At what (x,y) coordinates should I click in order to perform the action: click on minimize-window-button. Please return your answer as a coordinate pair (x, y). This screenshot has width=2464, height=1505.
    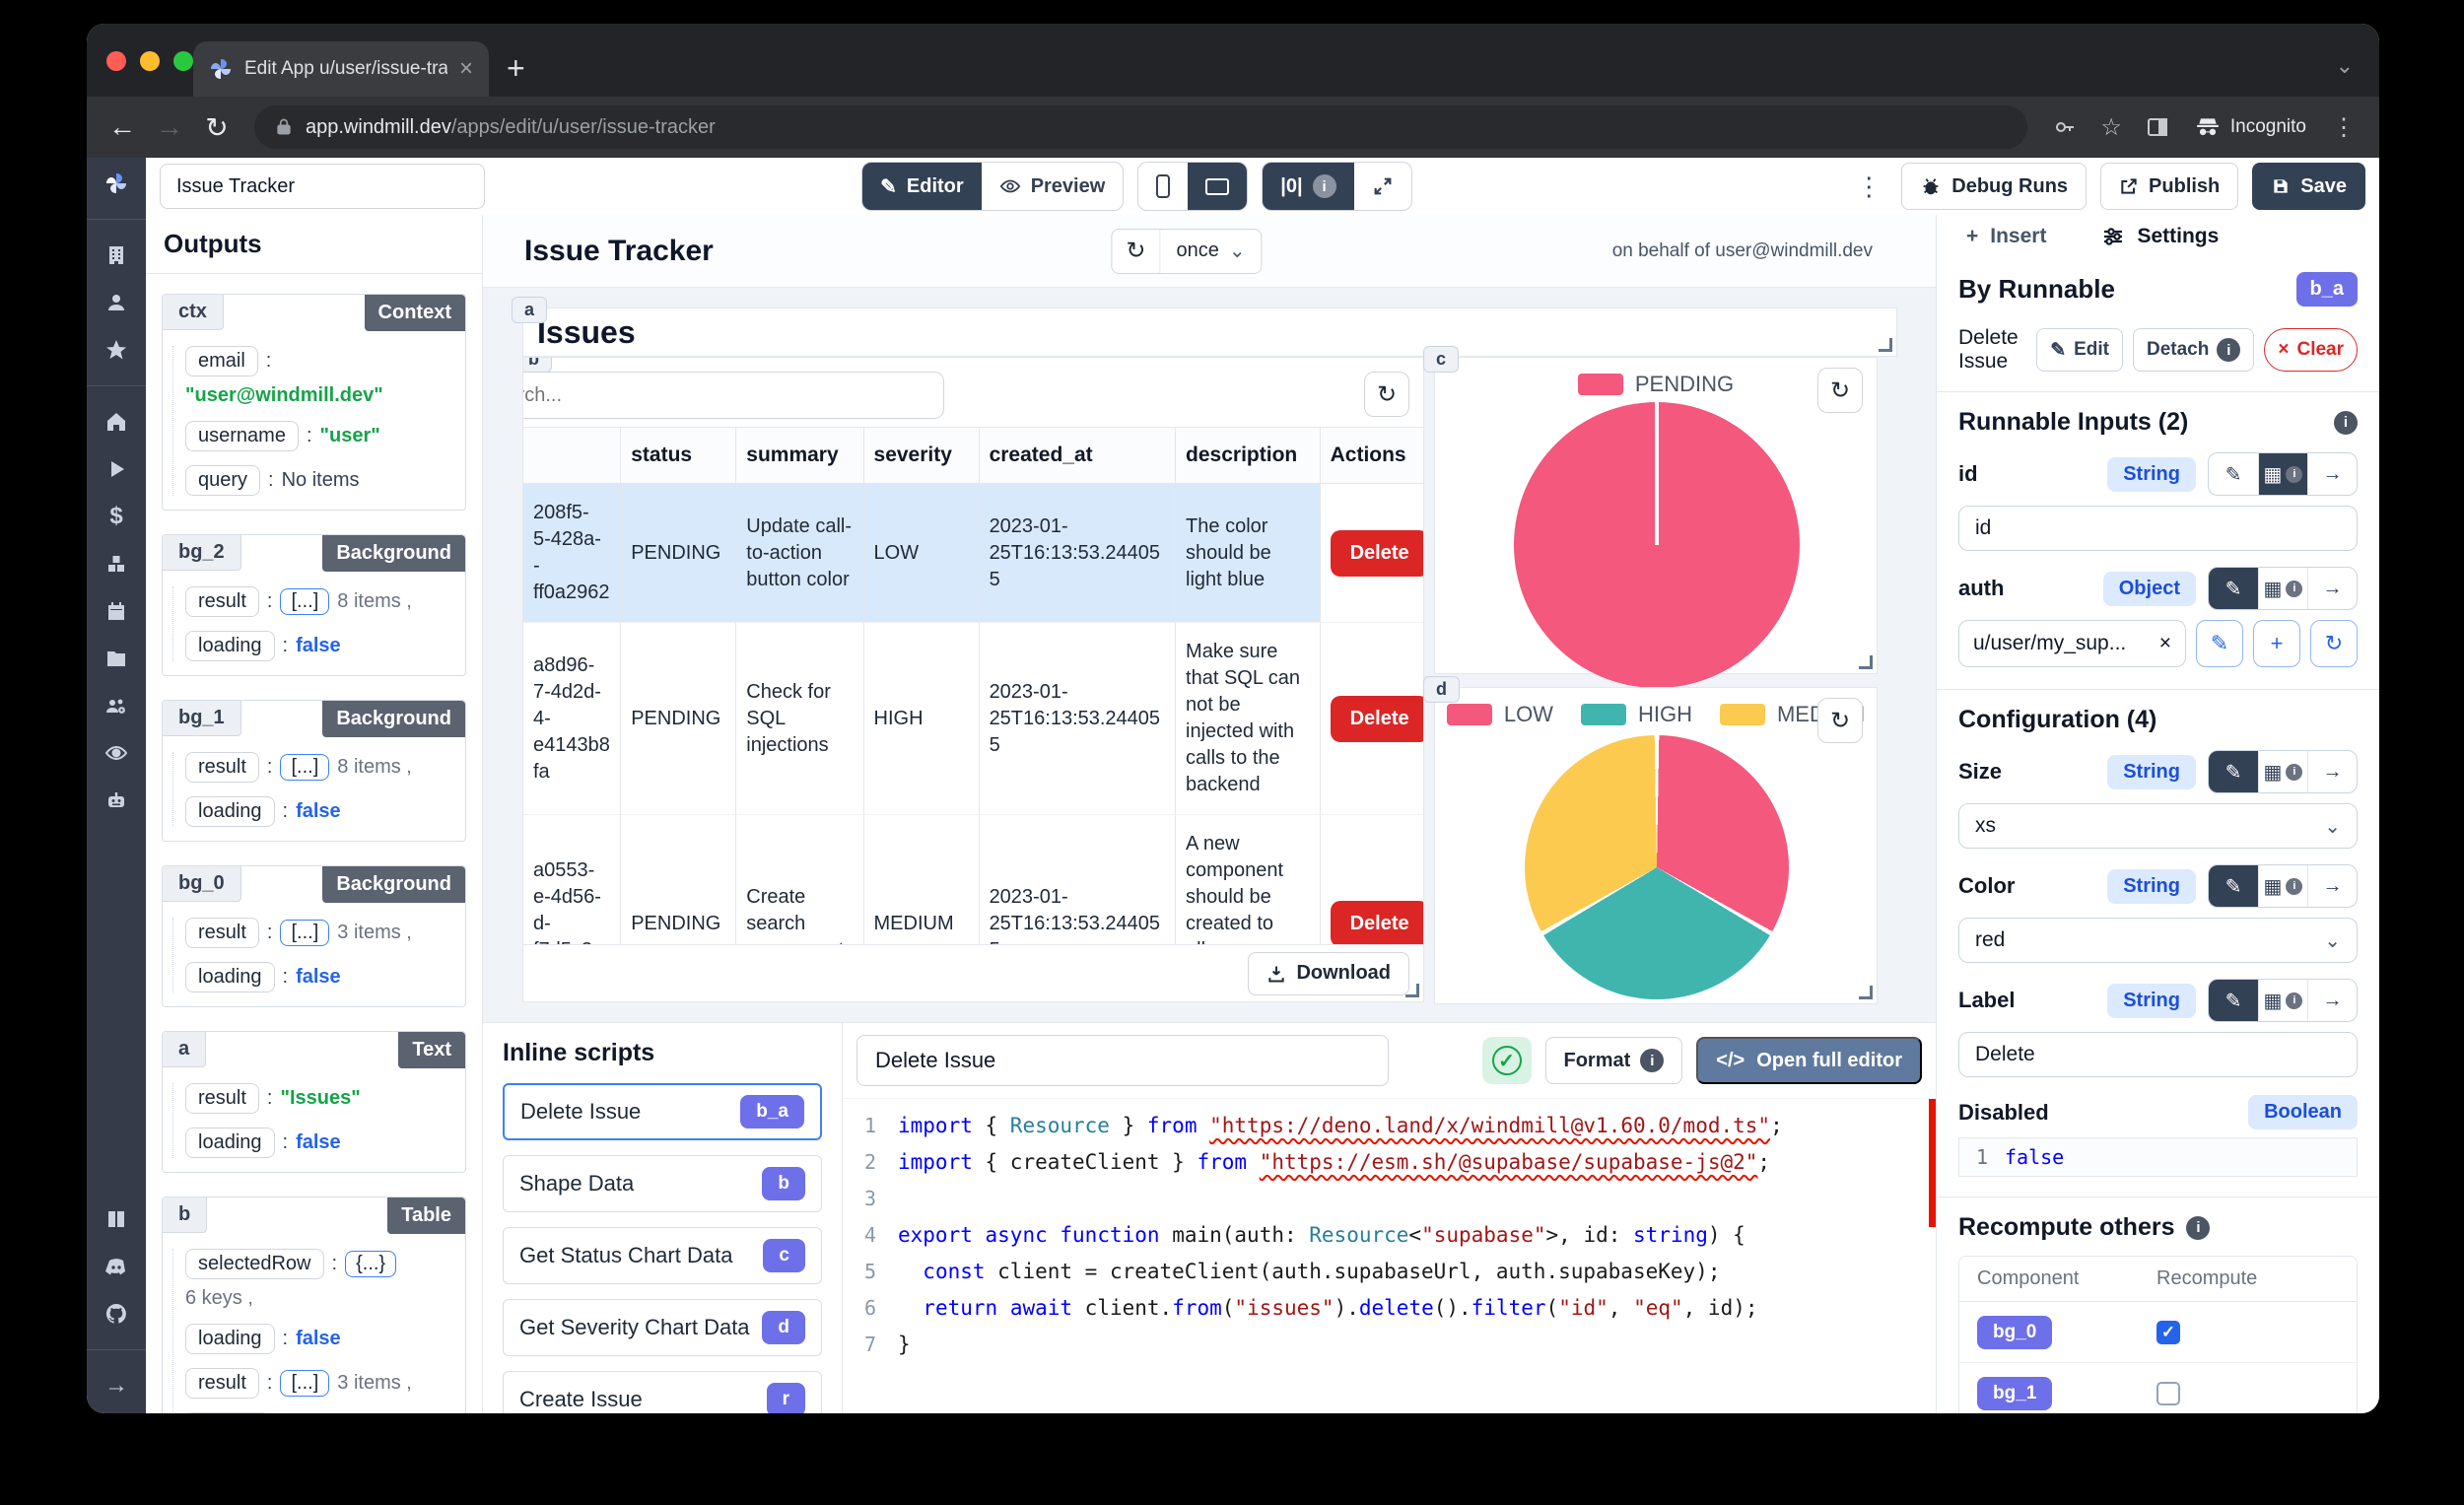
    Looking at the image, I should click on (150, 61).